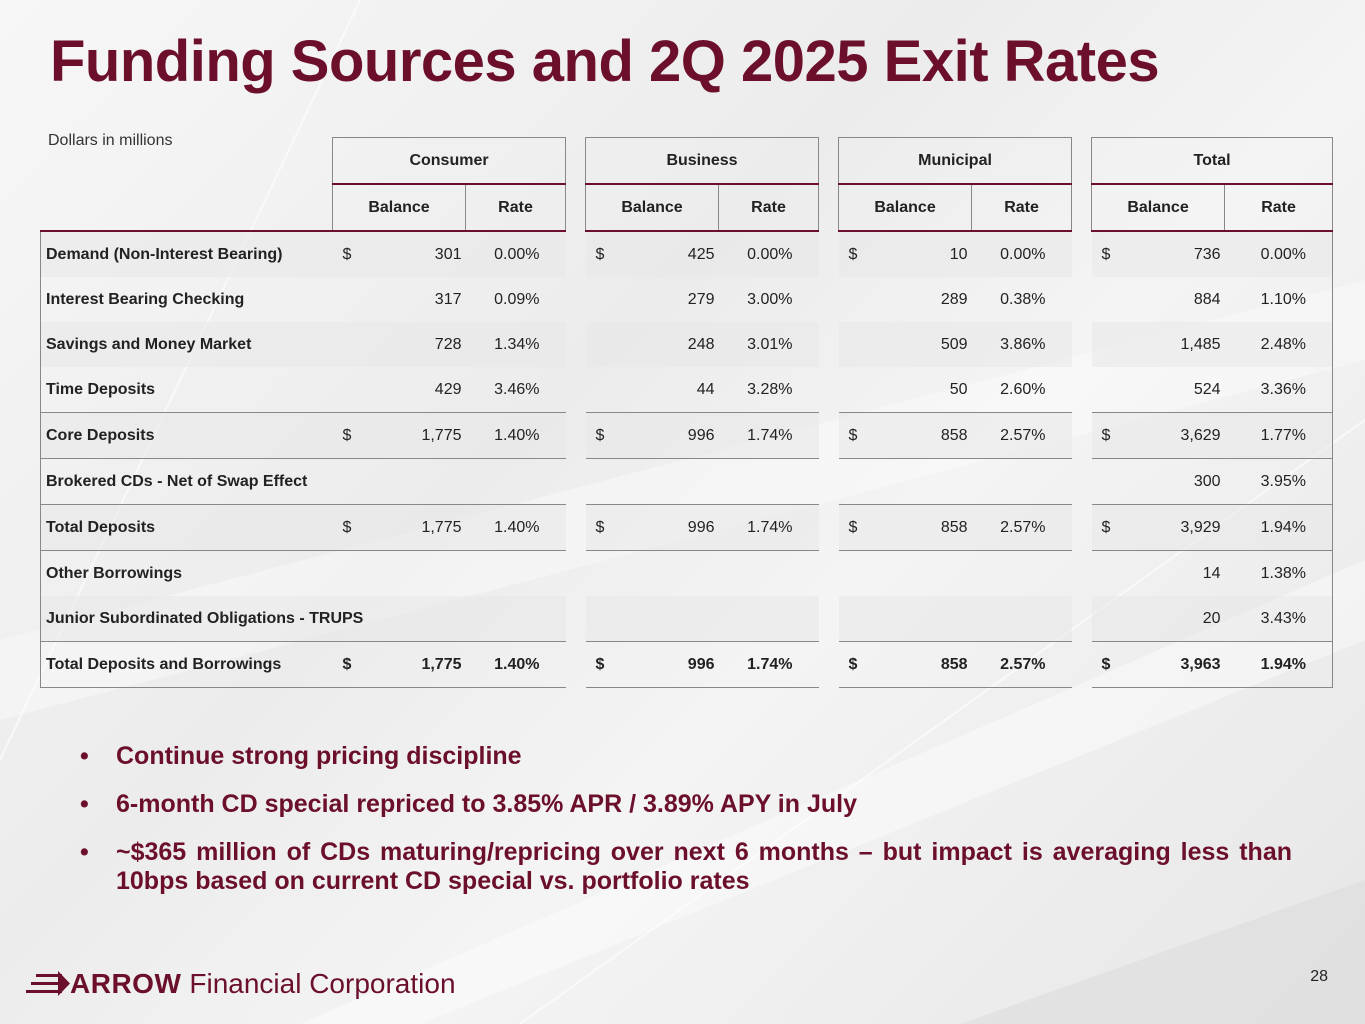  What do you see at coordinates (1021, 344) in the screenshot?
I see `municipal-rate: 3.86%` at bounding box center [1021, 344].